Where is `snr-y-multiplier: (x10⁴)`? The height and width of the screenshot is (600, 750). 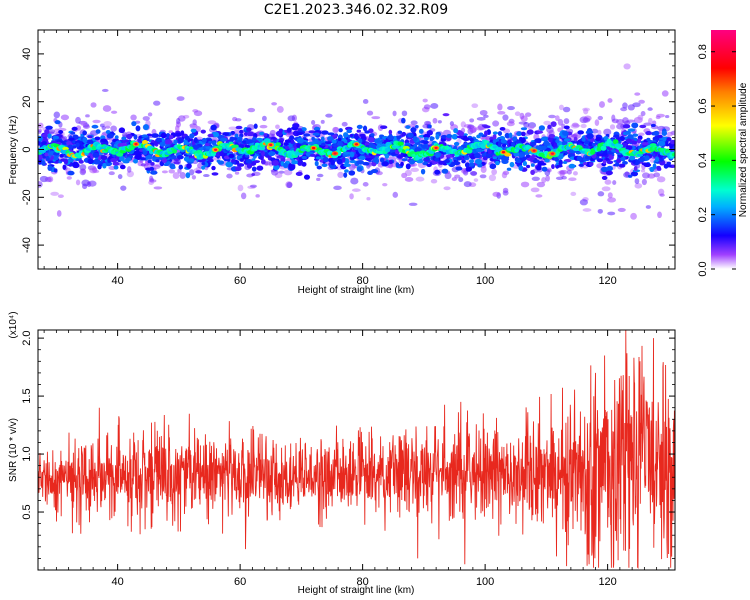
snr-y-multiplier: (x10⁴) is located at coordinates (13, 324).